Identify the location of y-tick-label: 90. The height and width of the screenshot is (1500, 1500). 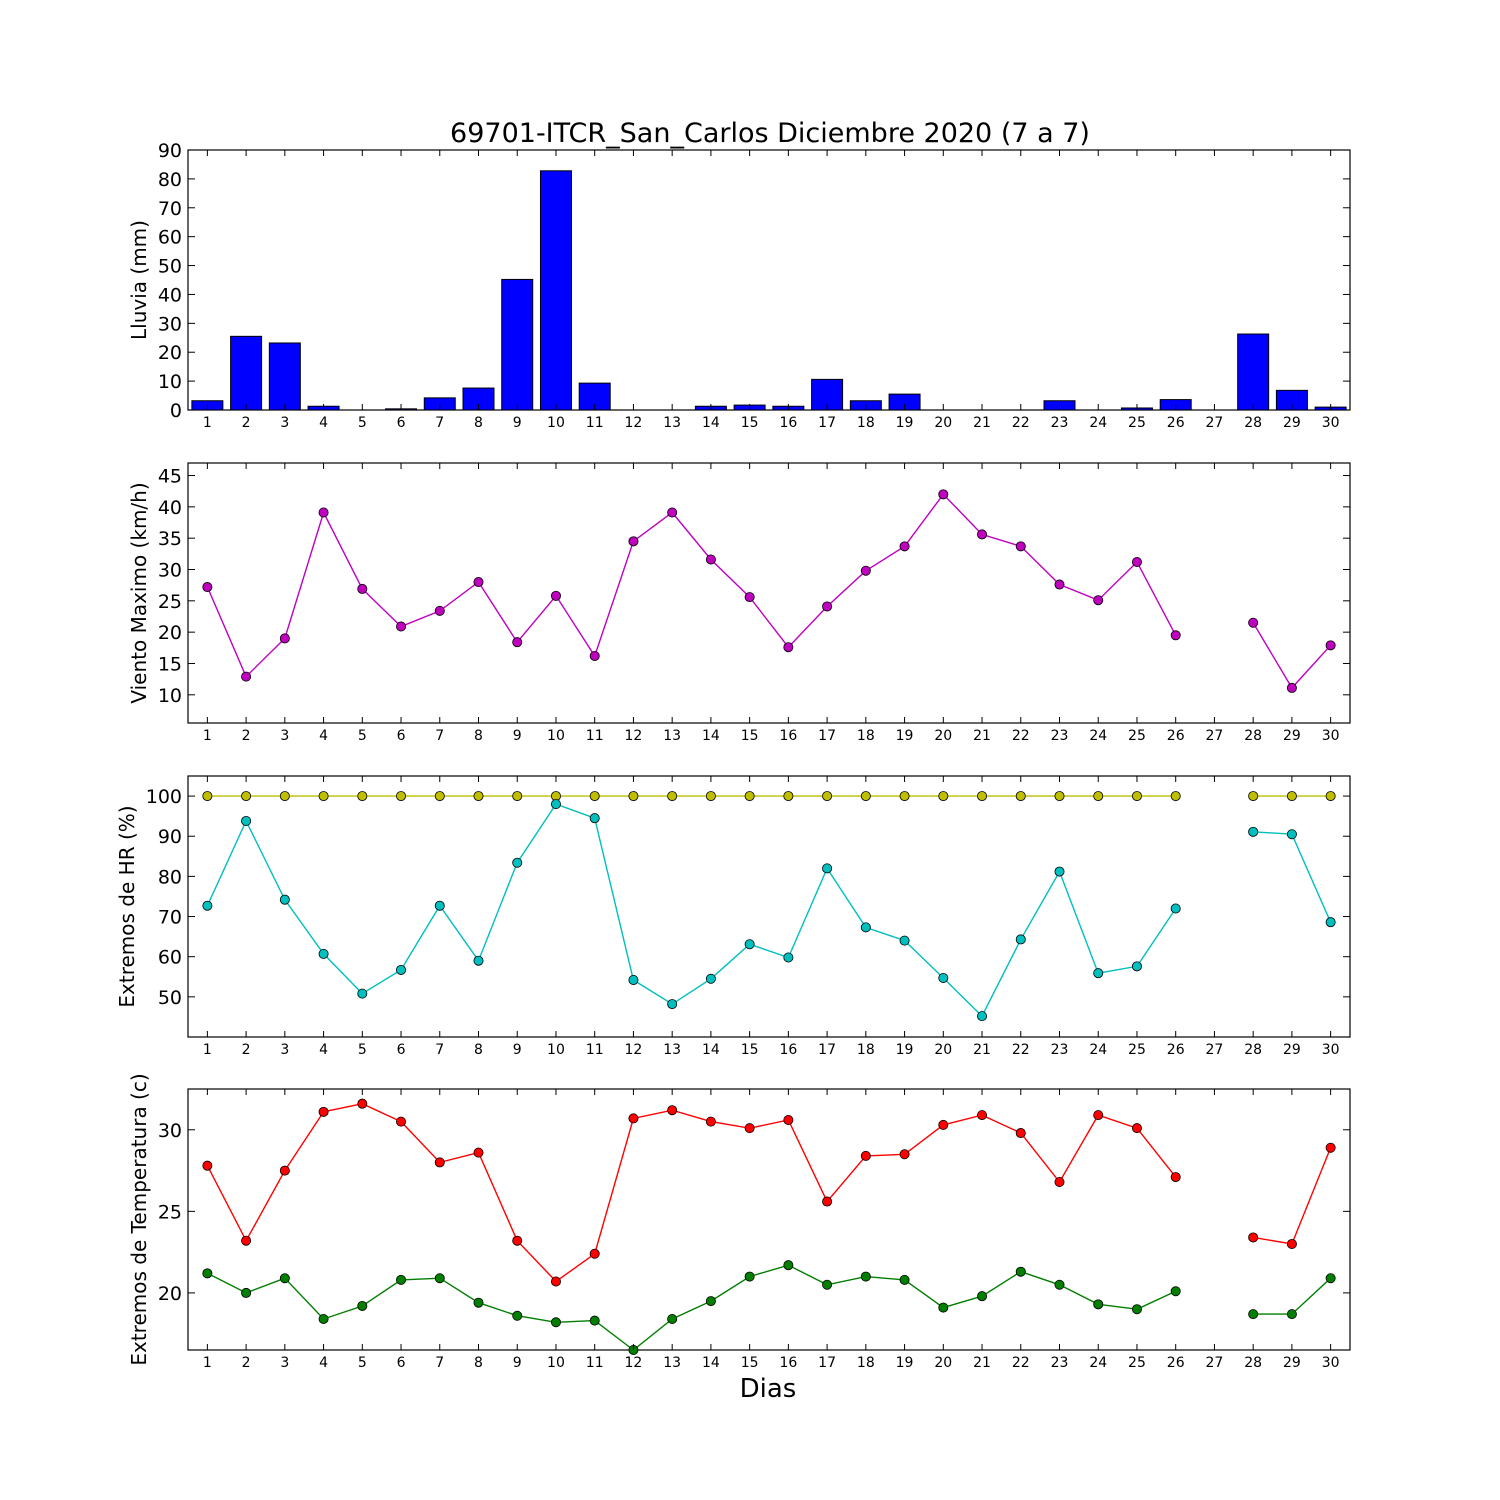
(170, 151).